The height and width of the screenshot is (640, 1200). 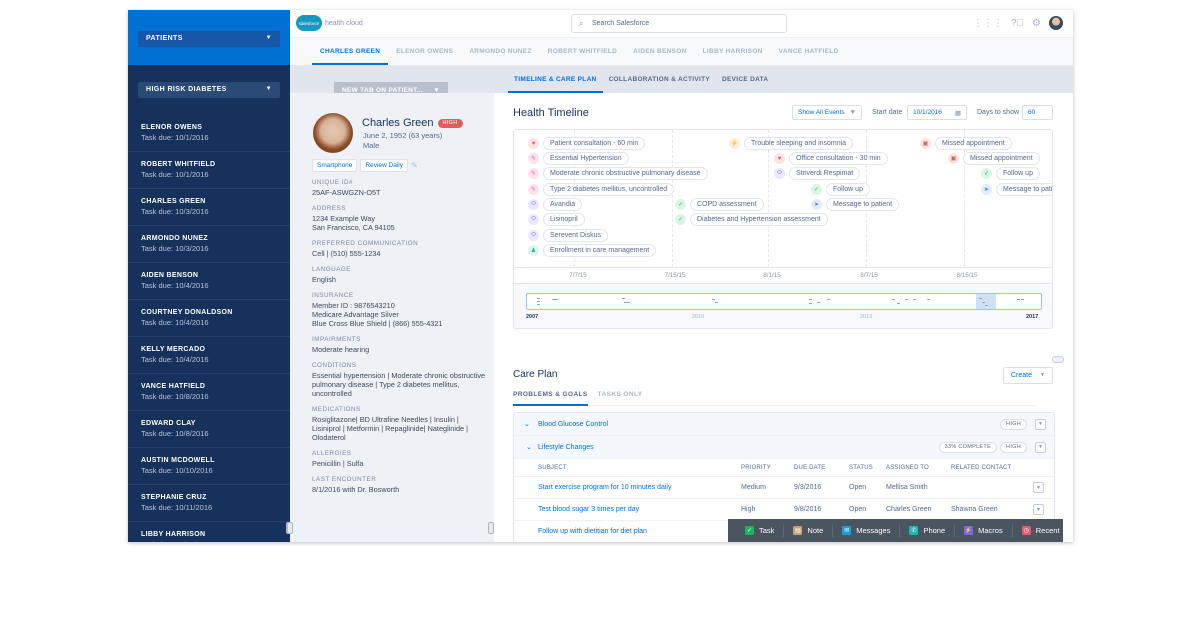 What do you see at coordinates (578, 158) in the screenshot?
I see `timeline-event: ✎ Essential Hypertension` at bounding box center [578, 158].